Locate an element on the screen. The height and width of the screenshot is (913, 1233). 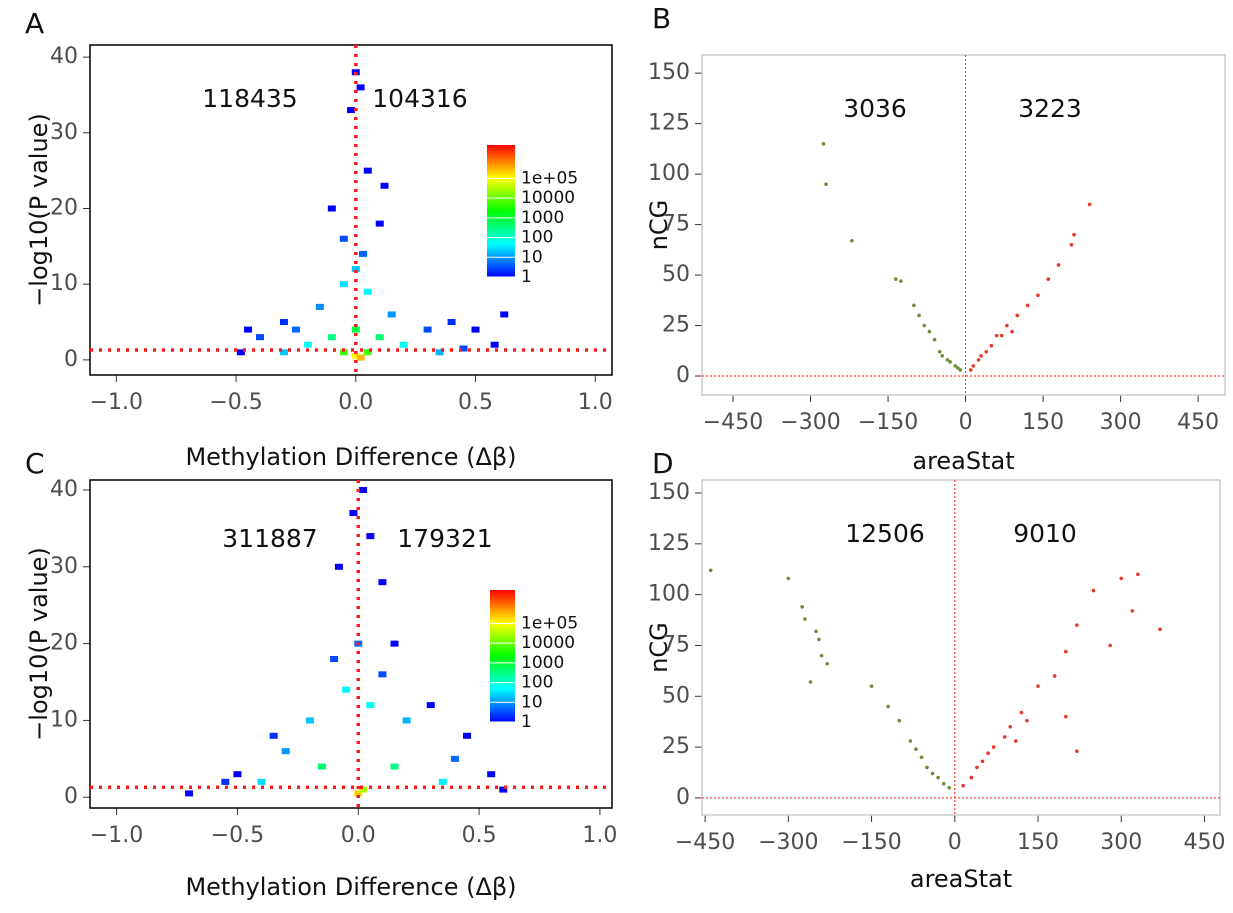
y-axis-title: −log10(P value) is located at coordinates (39, 210).